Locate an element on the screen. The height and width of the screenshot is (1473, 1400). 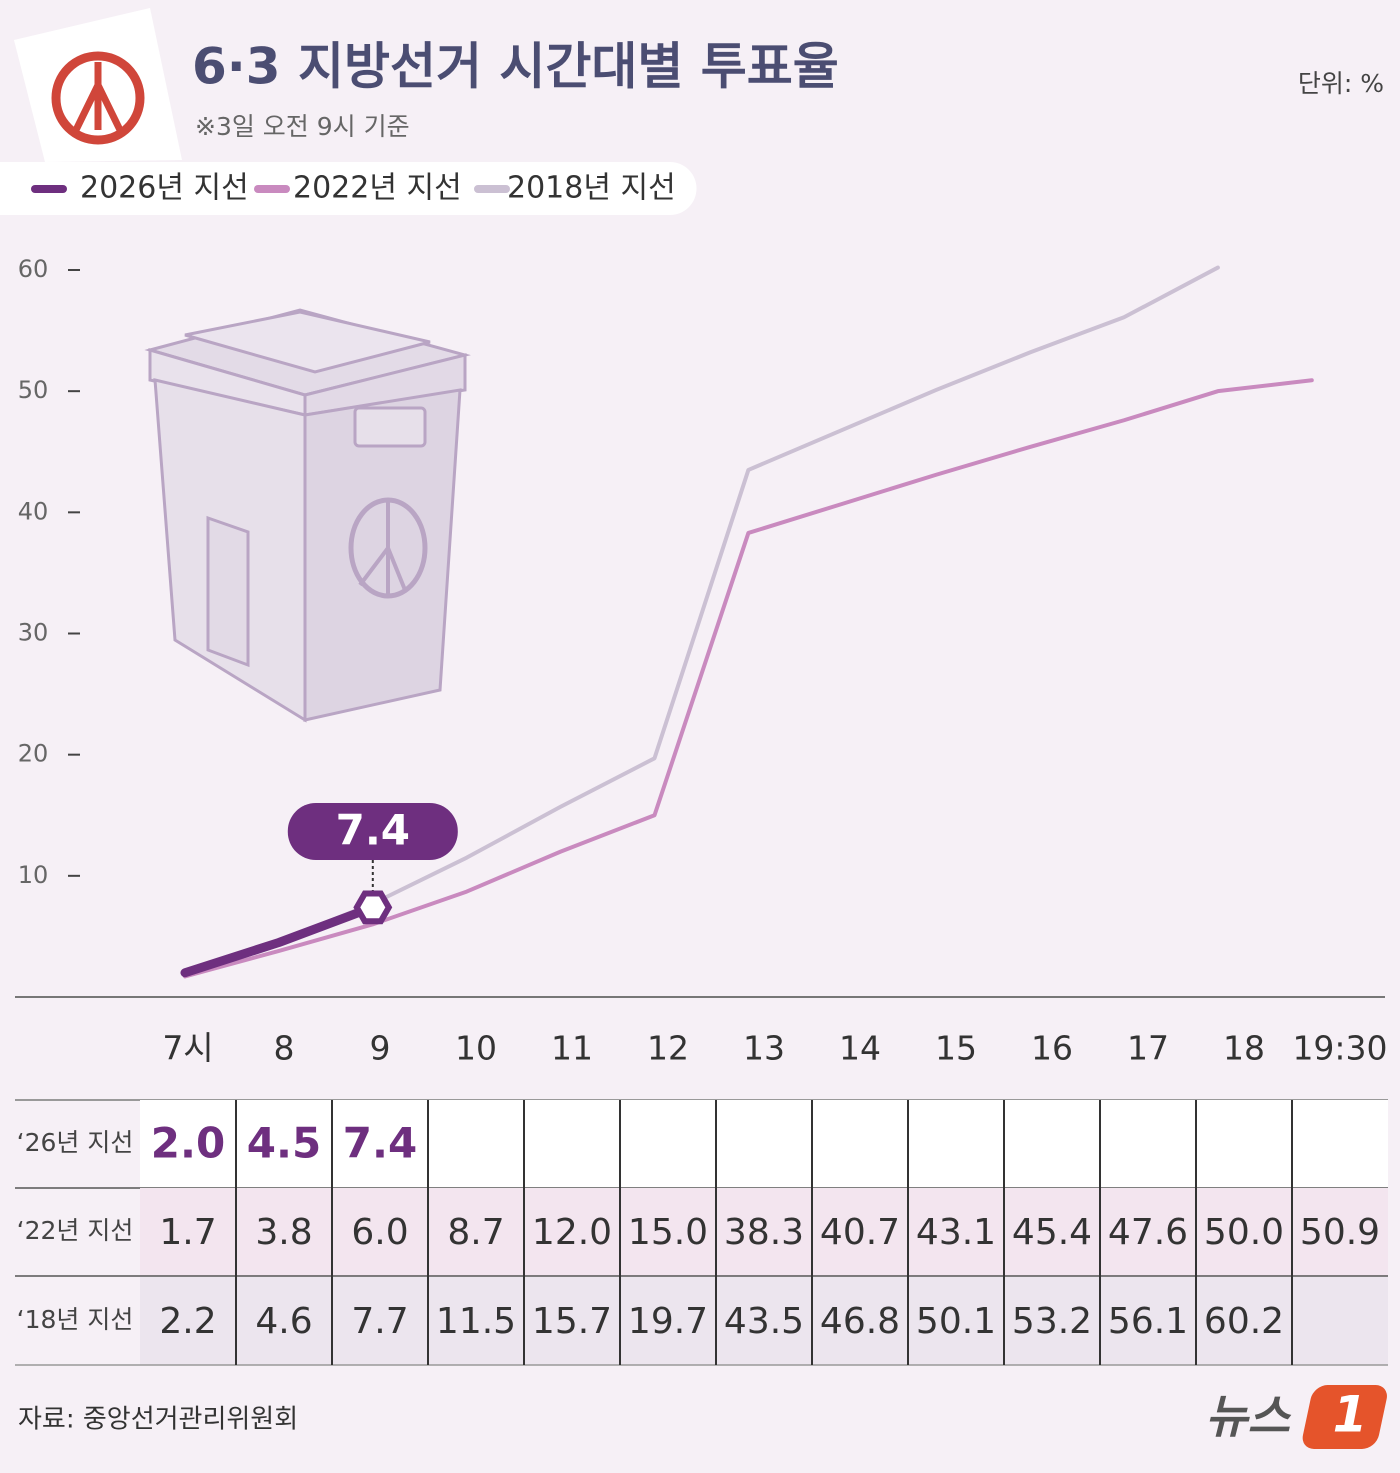
x-tick-label: 10 is located at coordinates (476, 1048).